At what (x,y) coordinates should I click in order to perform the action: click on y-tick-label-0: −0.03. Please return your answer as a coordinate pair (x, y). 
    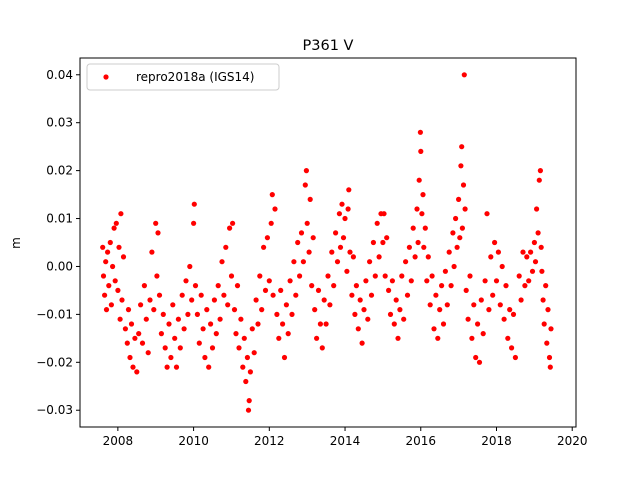
    Looking at the image, I should click on (54, 410).